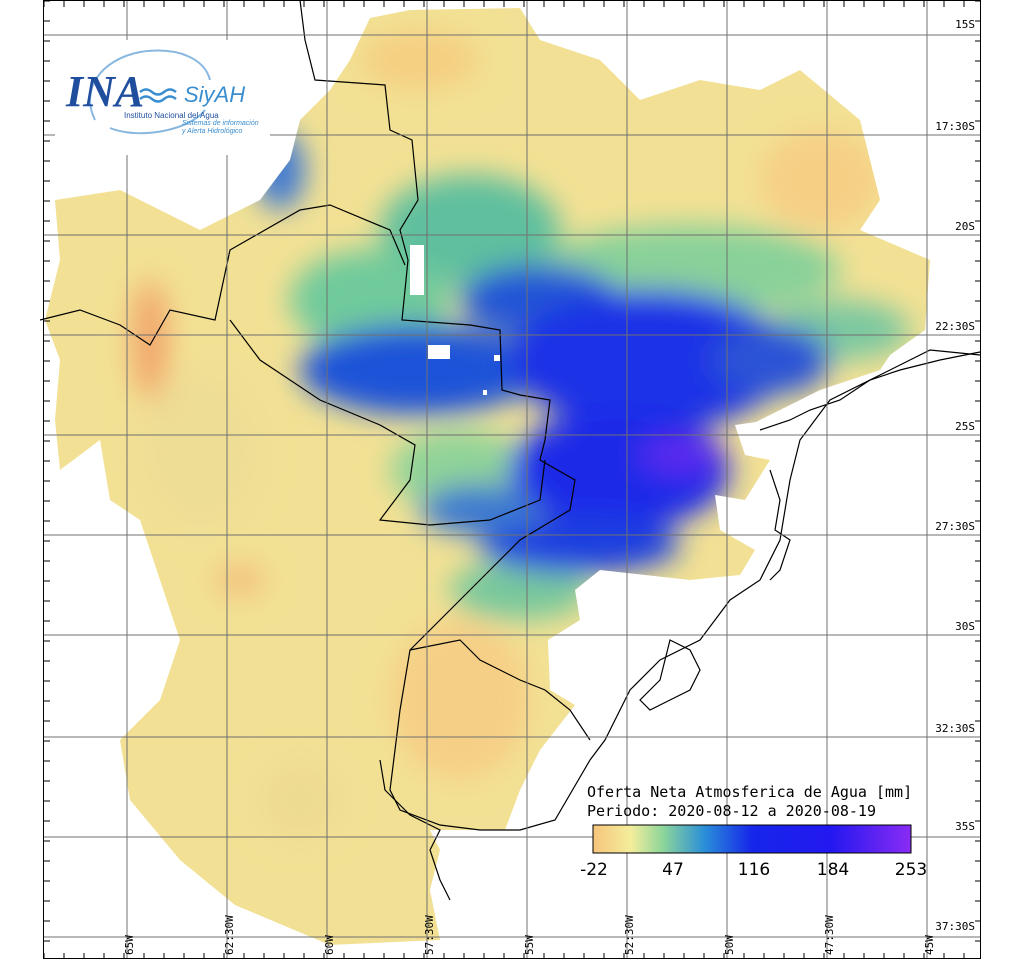 Image resolution: width=1024 pixels, height=960 pixels. Describe the element at coordinates (955, 126) in the screenshot. I see `lat-label: 17:30S` at that location.